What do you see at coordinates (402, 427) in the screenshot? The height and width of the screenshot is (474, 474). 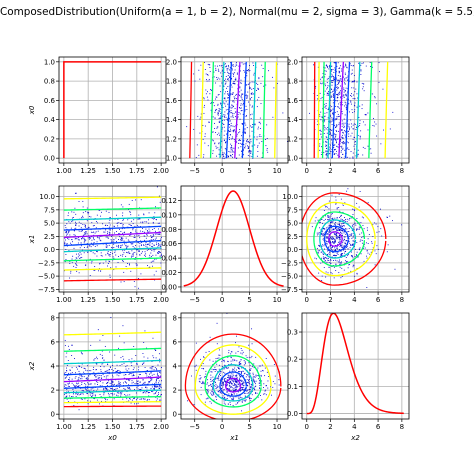 I see `tick-label-x: 8` at bounding box center [402, 427].